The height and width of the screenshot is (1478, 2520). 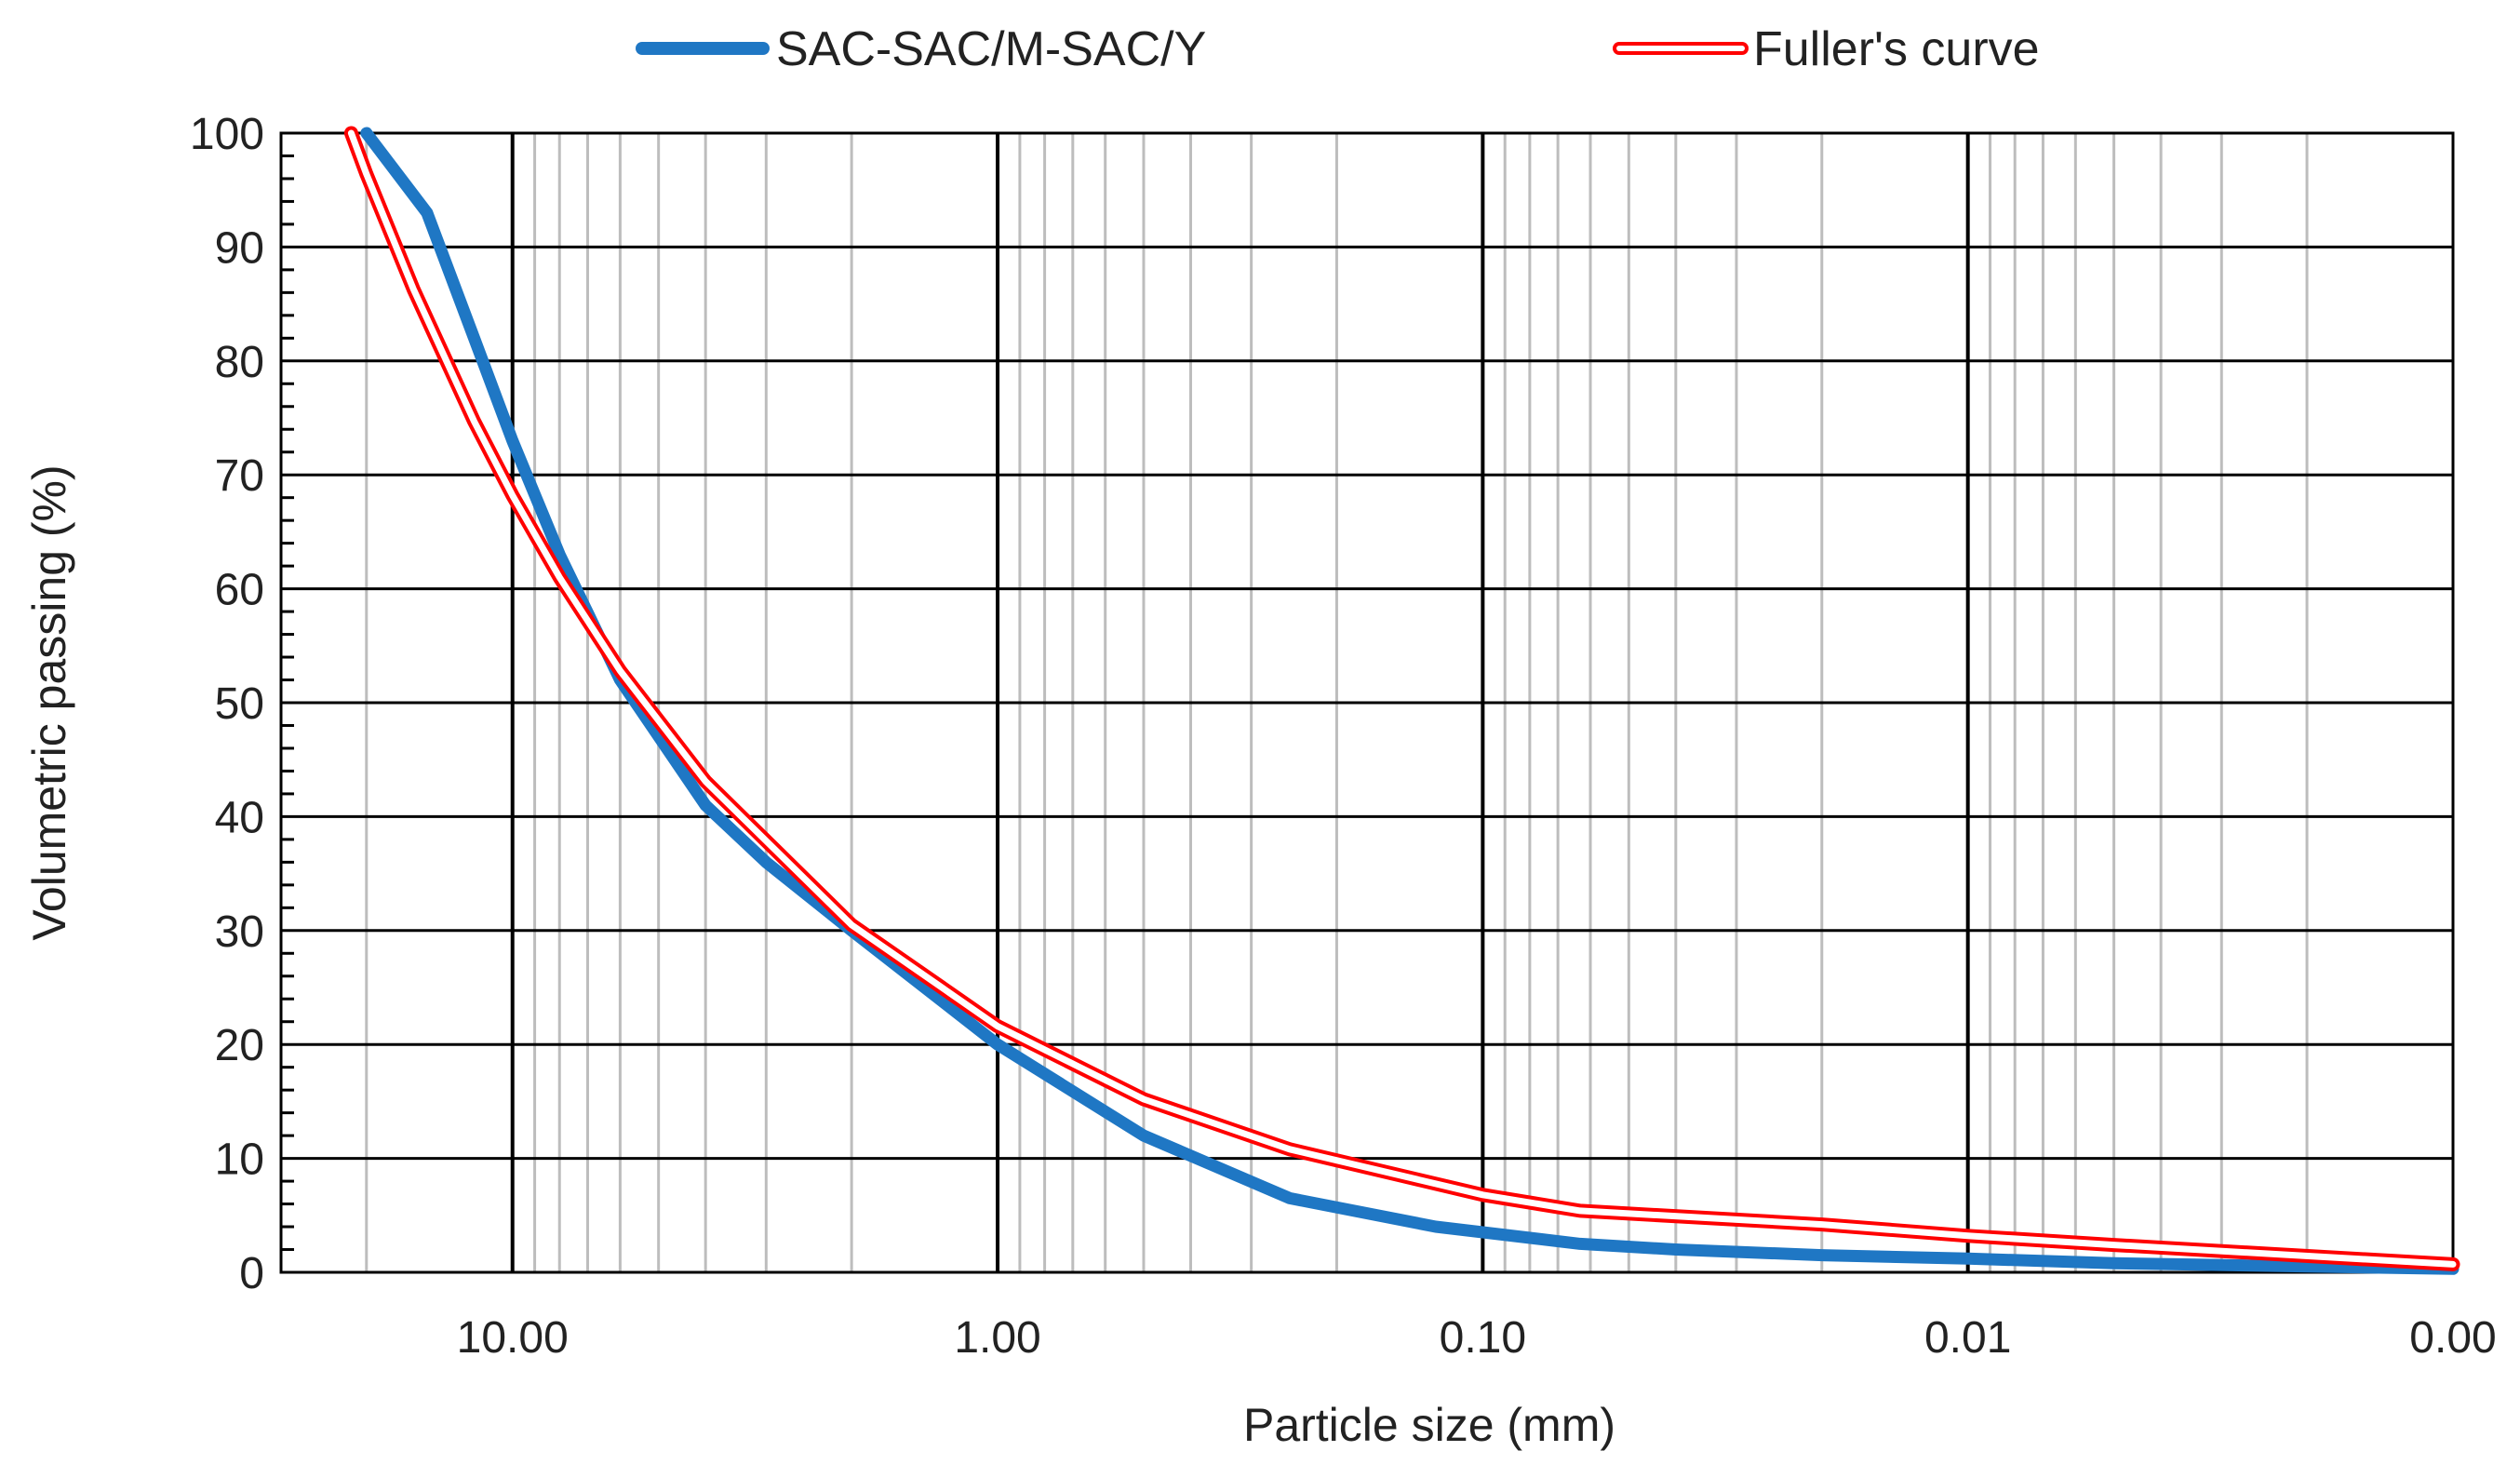 I want to click on y-tick-label: 0, so click(x=251, y=1273).